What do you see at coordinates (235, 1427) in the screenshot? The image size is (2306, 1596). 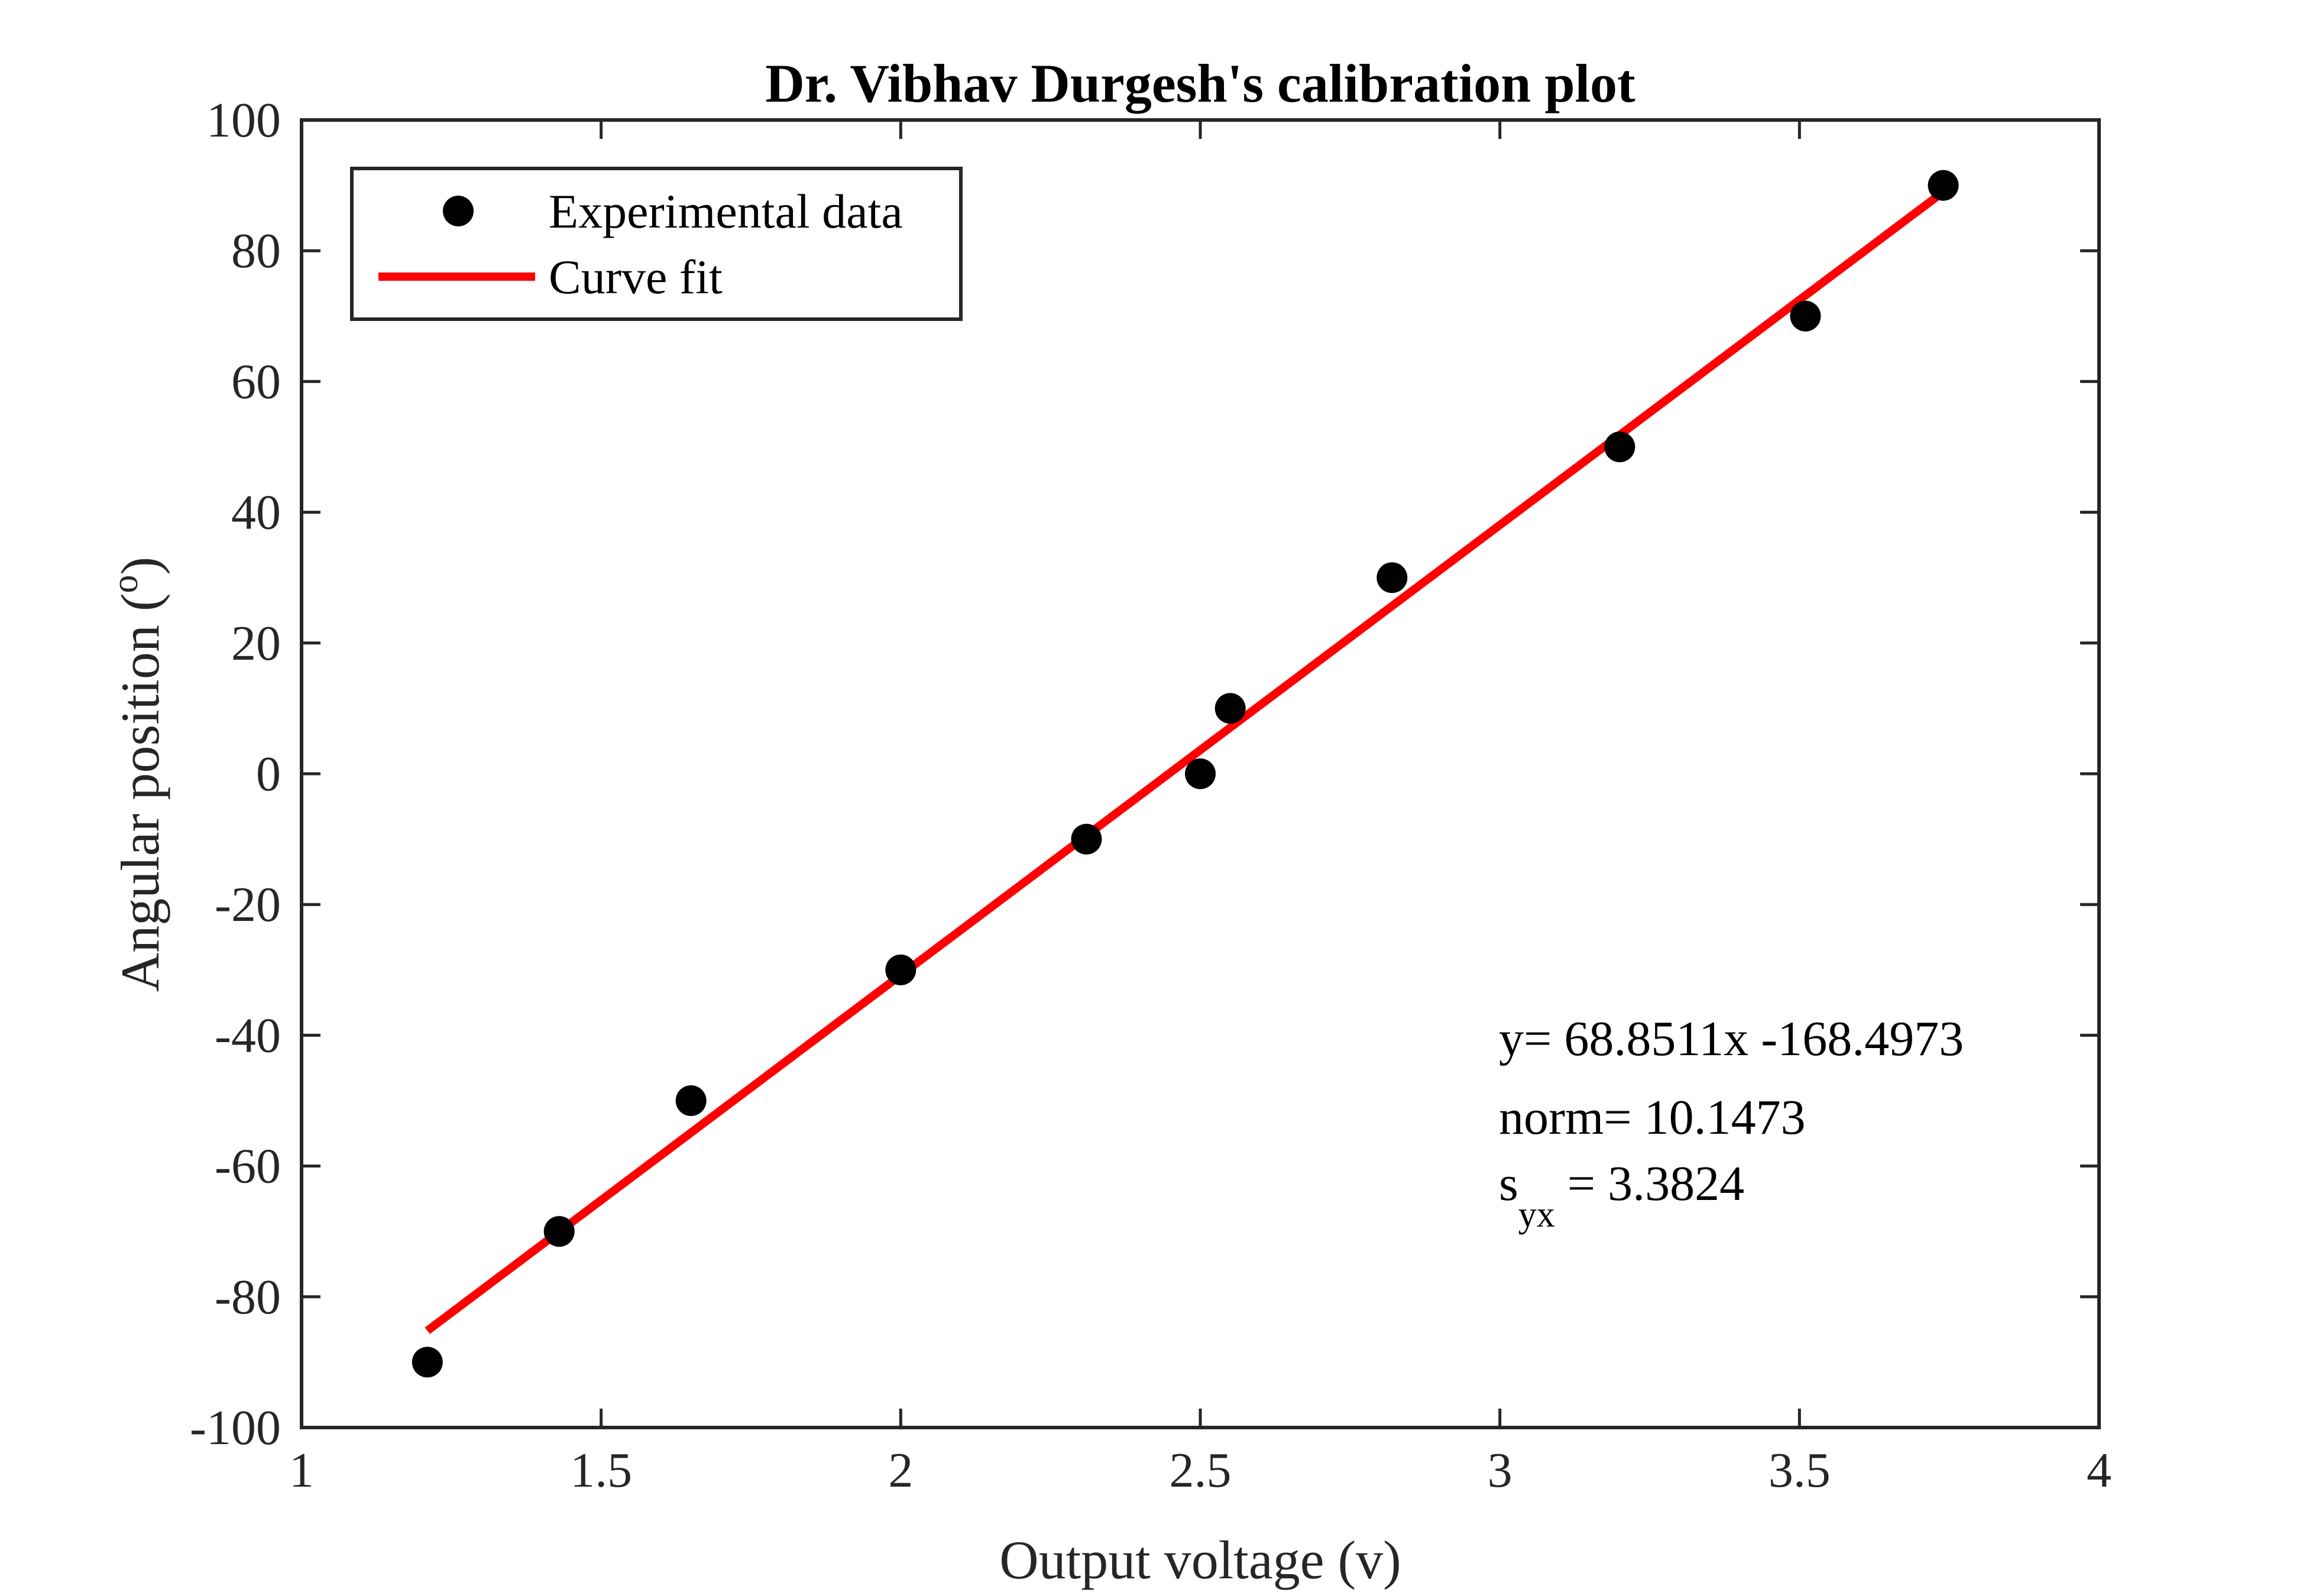 I see `y-tick-label: -100` at bounding box center [235, 1427].